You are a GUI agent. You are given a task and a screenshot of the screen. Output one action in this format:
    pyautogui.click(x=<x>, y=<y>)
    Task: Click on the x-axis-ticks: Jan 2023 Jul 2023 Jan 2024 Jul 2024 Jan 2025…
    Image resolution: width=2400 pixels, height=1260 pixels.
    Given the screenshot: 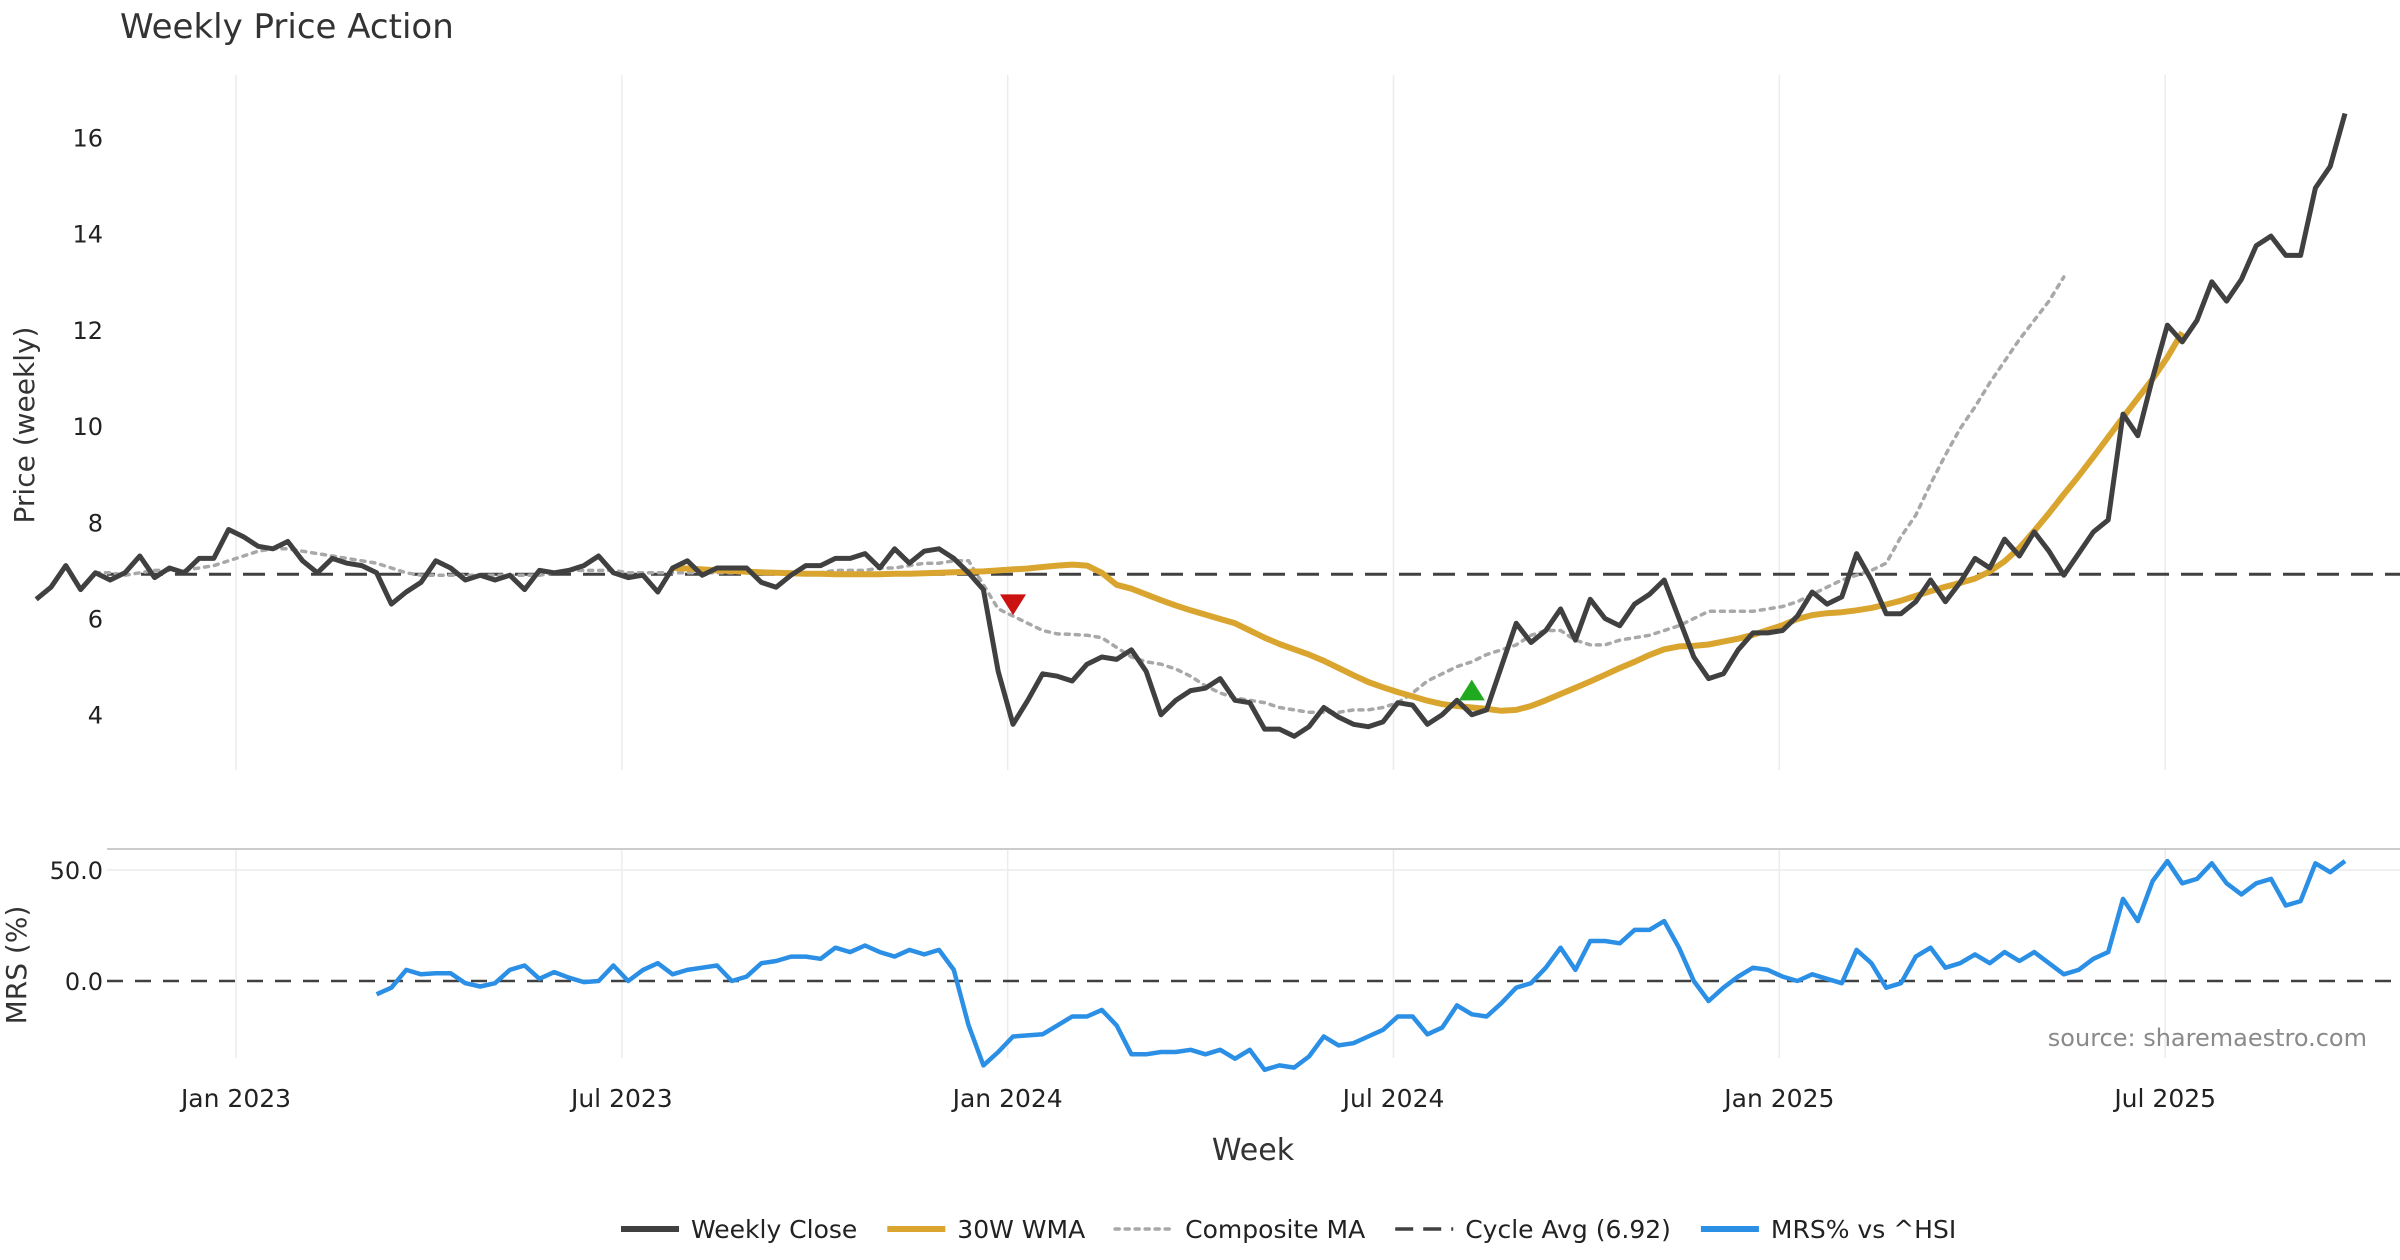 What is the action you would take?
    pyautogui.click(x=1197, y=1098)
    